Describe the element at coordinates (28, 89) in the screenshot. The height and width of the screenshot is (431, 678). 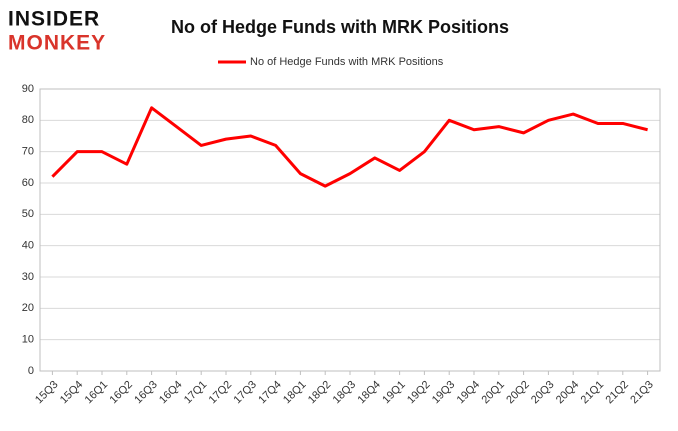
I see `y-tick-label: 90` at that location.